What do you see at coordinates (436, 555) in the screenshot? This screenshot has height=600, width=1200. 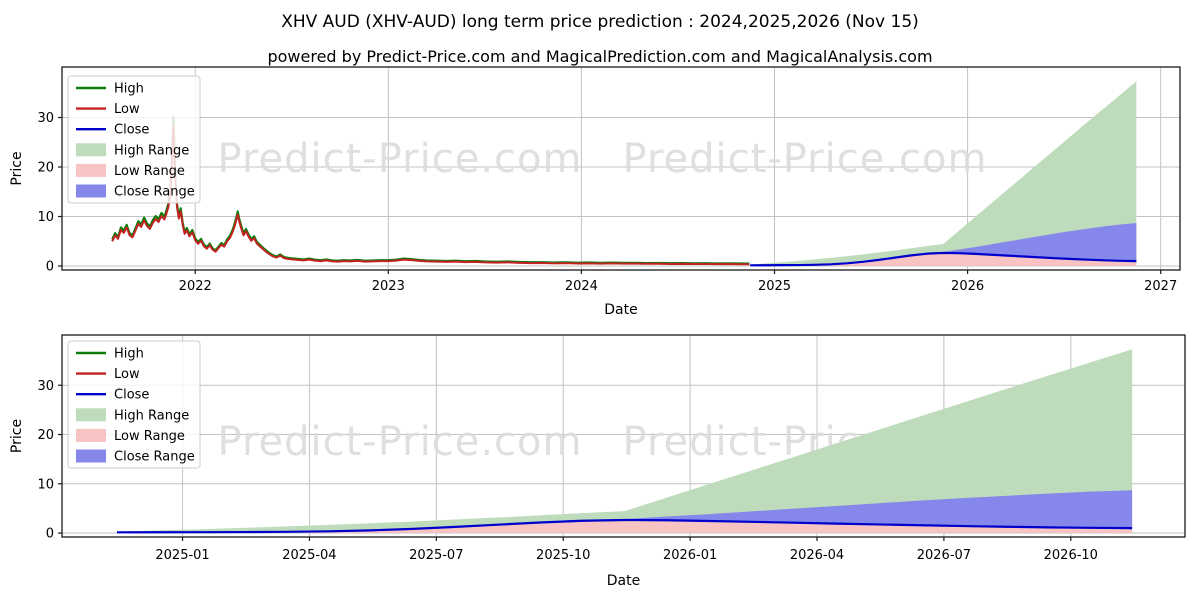 I see `x-tick-label: 2025-07` at bounding box center [436, 555].